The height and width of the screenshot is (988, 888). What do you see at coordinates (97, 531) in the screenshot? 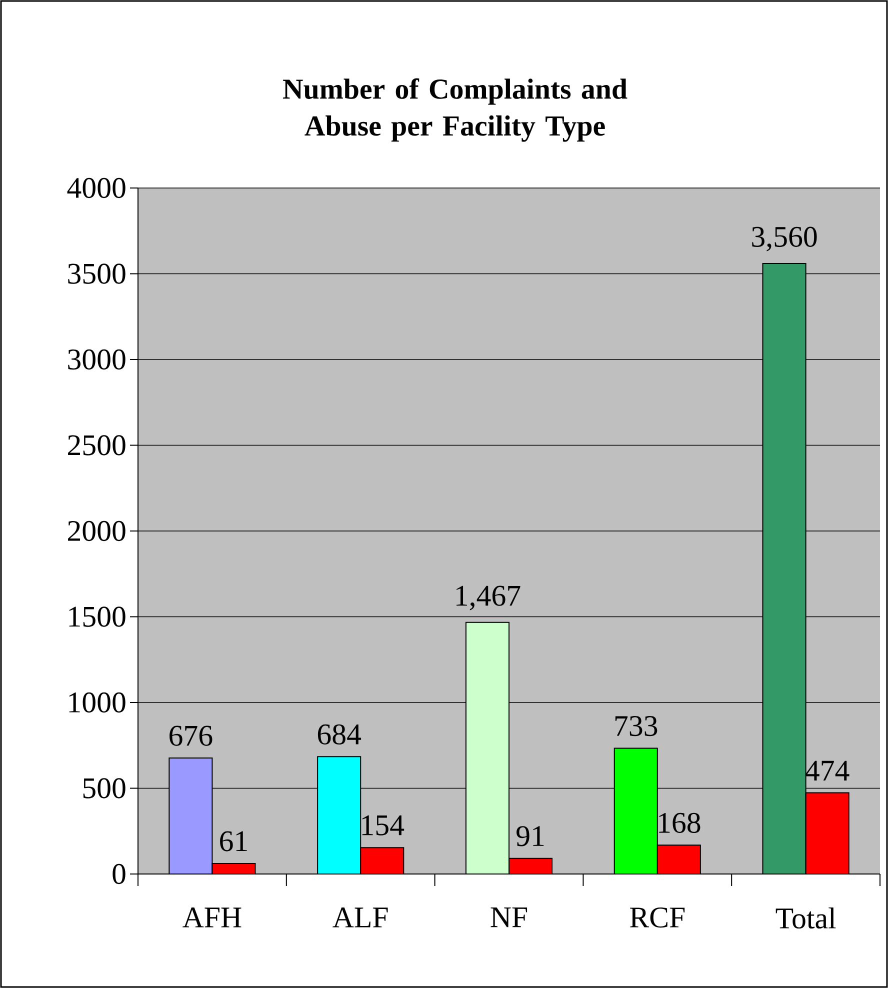
I see `y-tick-label: 2000` at bounding box center [97, 531].